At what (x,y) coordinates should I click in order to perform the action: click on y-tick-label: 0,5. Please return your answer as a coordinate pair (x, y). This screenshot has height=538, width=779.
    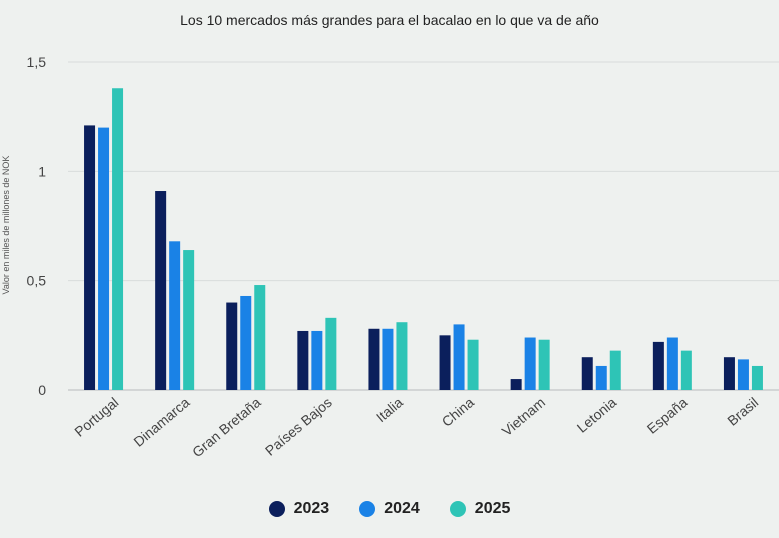
    Looking at the image, I should click on (37, 281).